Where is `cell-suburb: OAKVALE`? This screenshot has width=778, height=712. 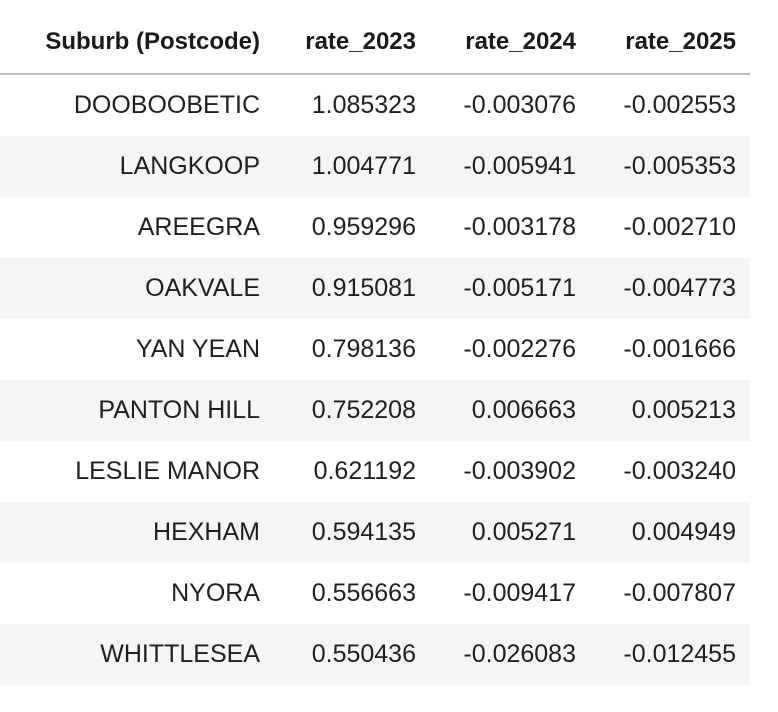
cell-suburb: OAKVALE is located at coordinates (137, 288).